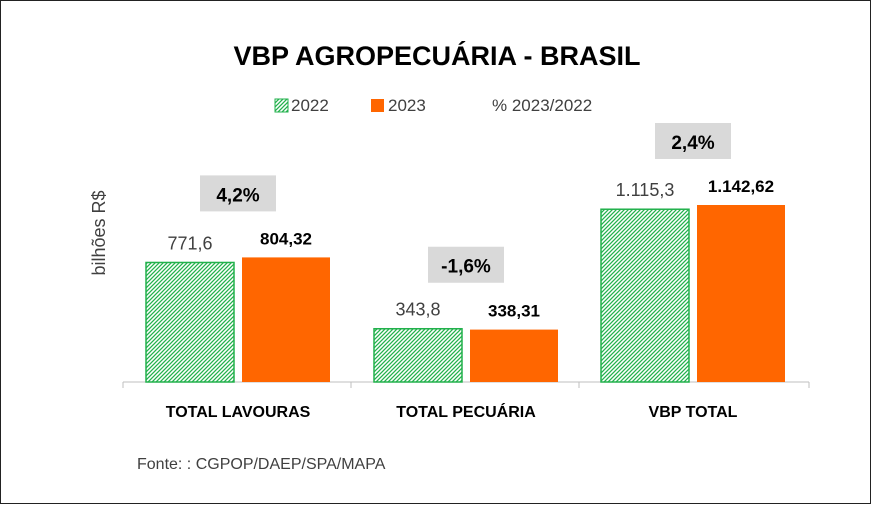 The image size is (873, 506). What do you see at coordinates (741, 186) in the screenshot?
I see `data-label-2023: 1.142,62` at bounding box center [741, 186].